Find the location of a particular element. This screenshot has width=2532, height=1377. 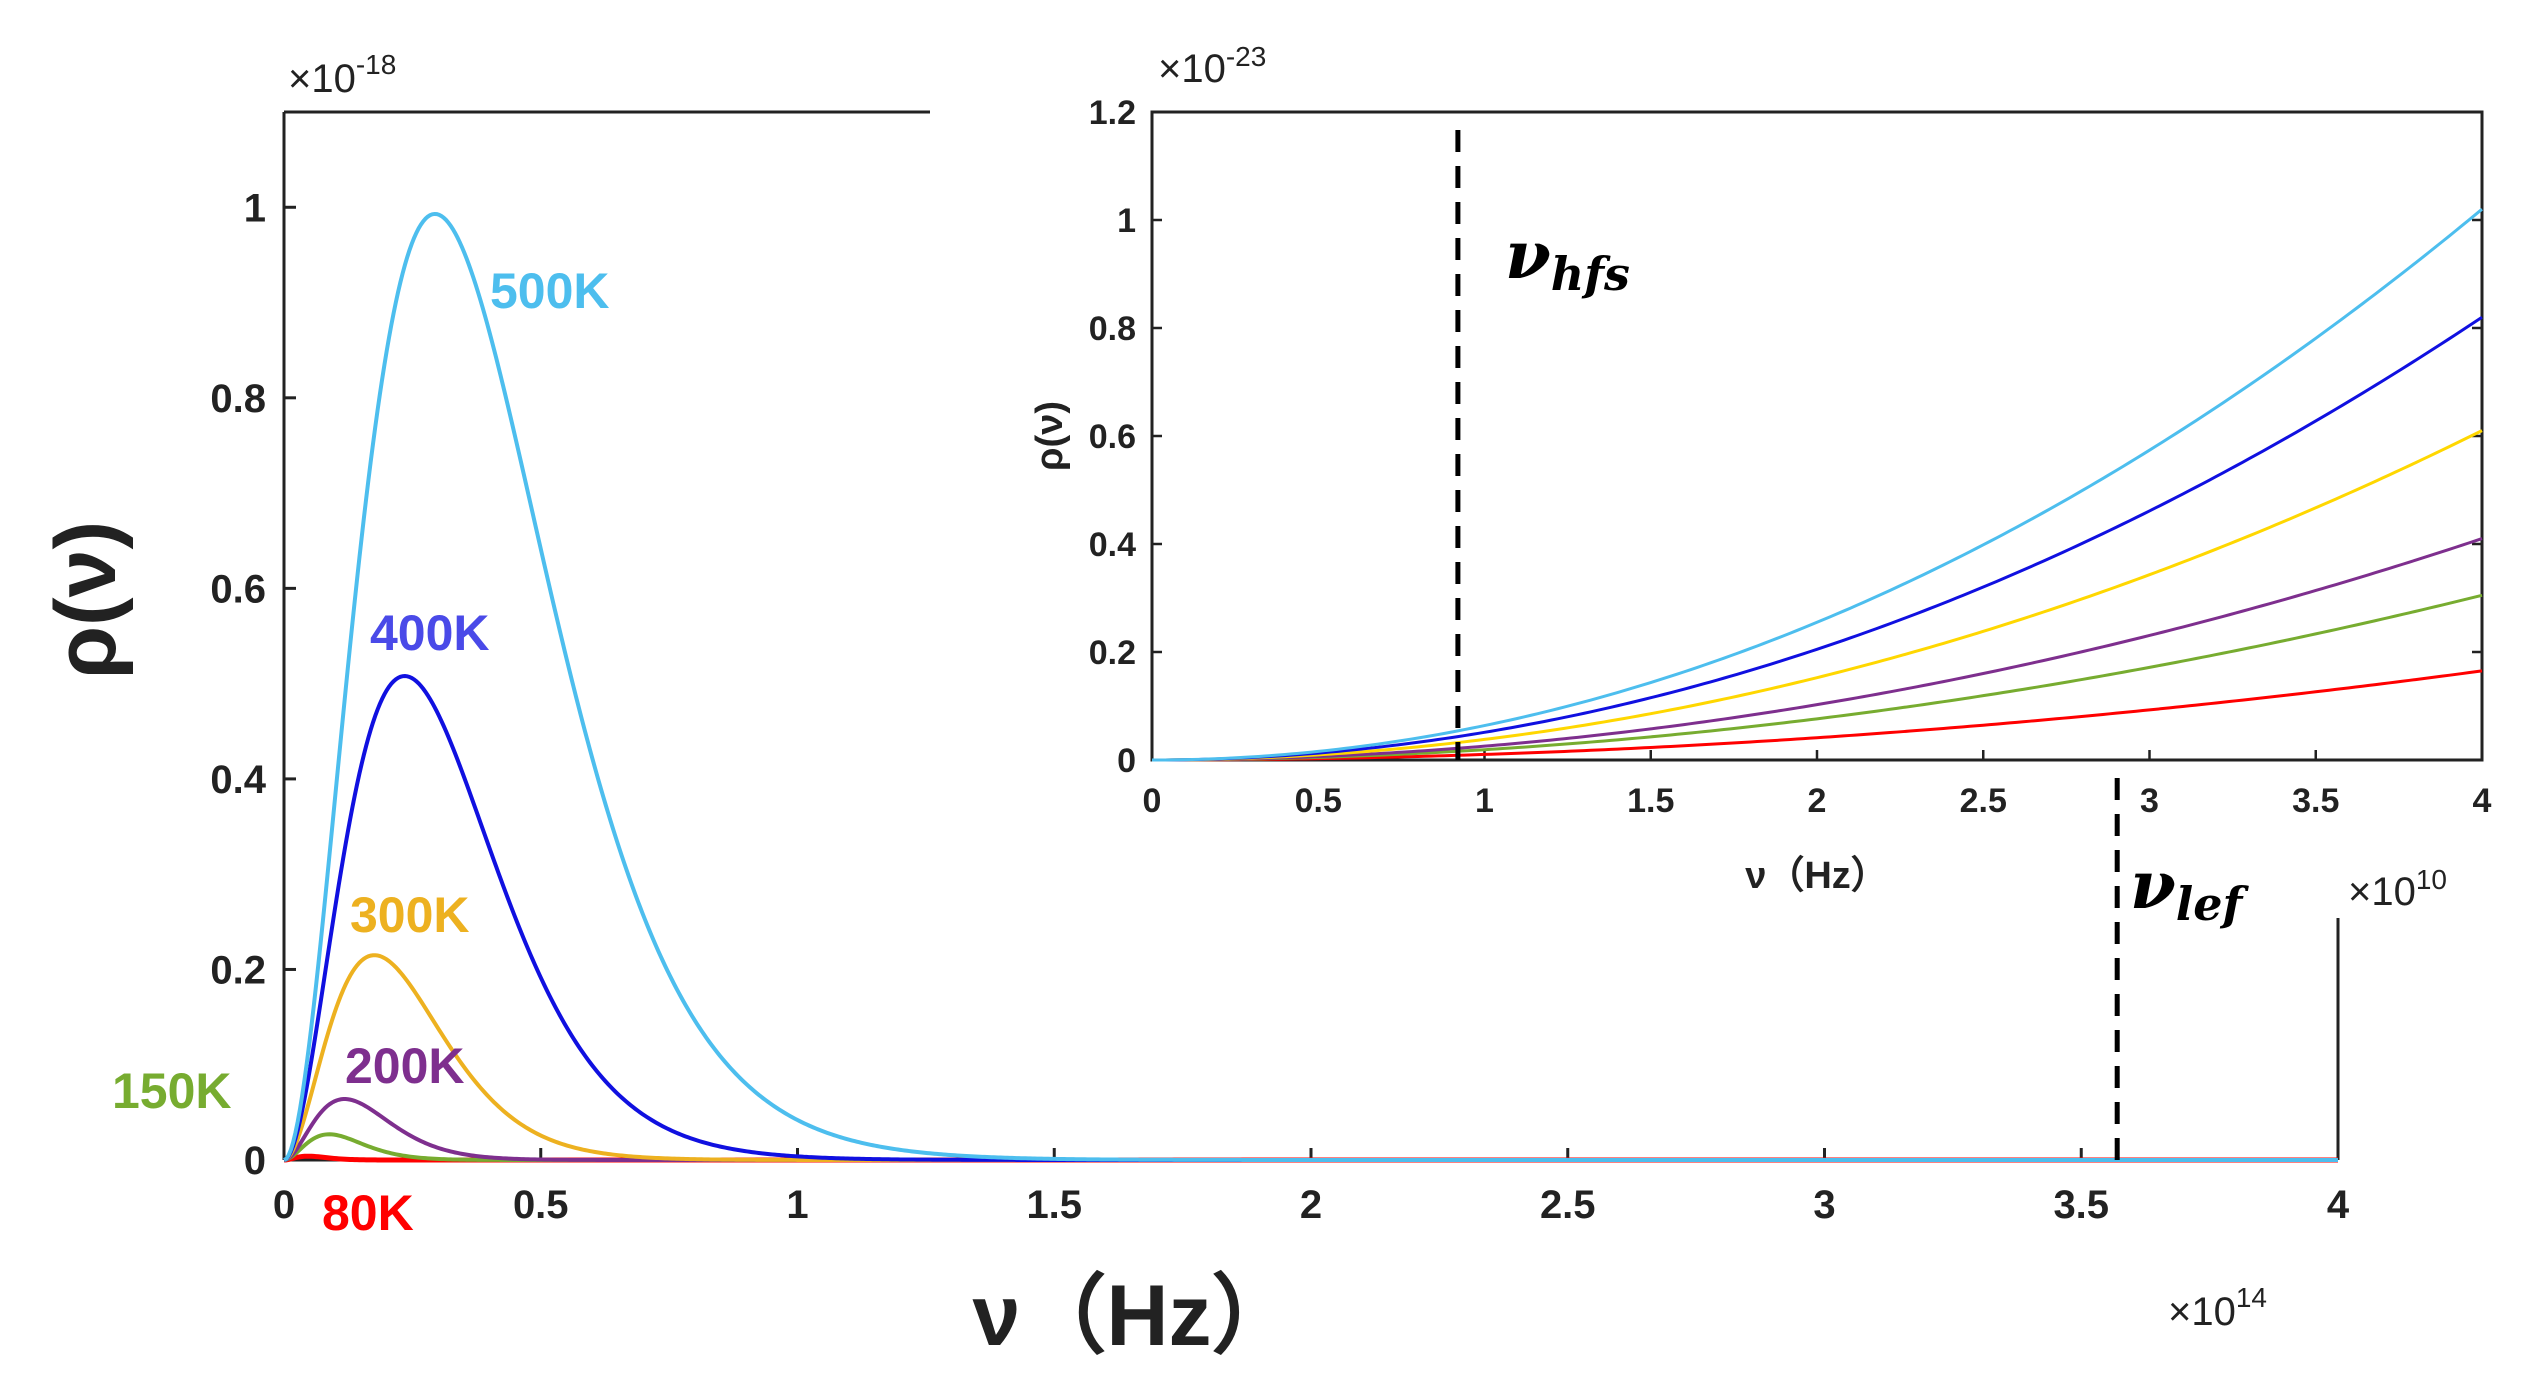

inset-x-tick-label: 1 is located at coordinates (1484, 801).